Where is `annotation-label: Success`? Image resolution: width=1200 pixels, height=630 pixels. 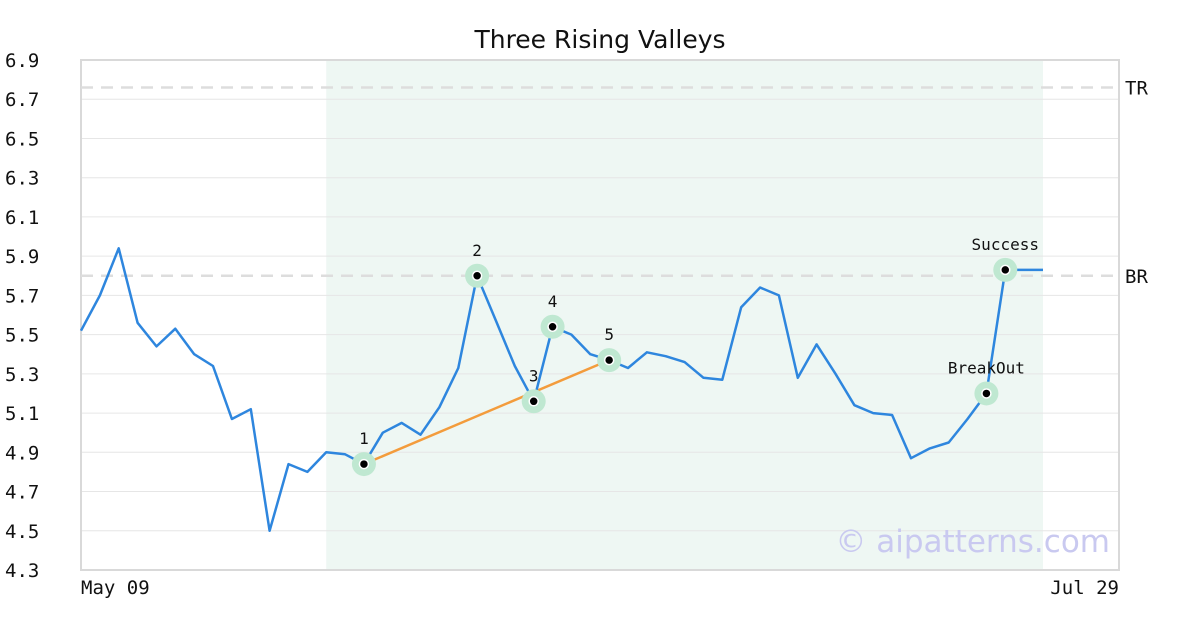 annotation-label: Success is located at coordinates (1005, 244).